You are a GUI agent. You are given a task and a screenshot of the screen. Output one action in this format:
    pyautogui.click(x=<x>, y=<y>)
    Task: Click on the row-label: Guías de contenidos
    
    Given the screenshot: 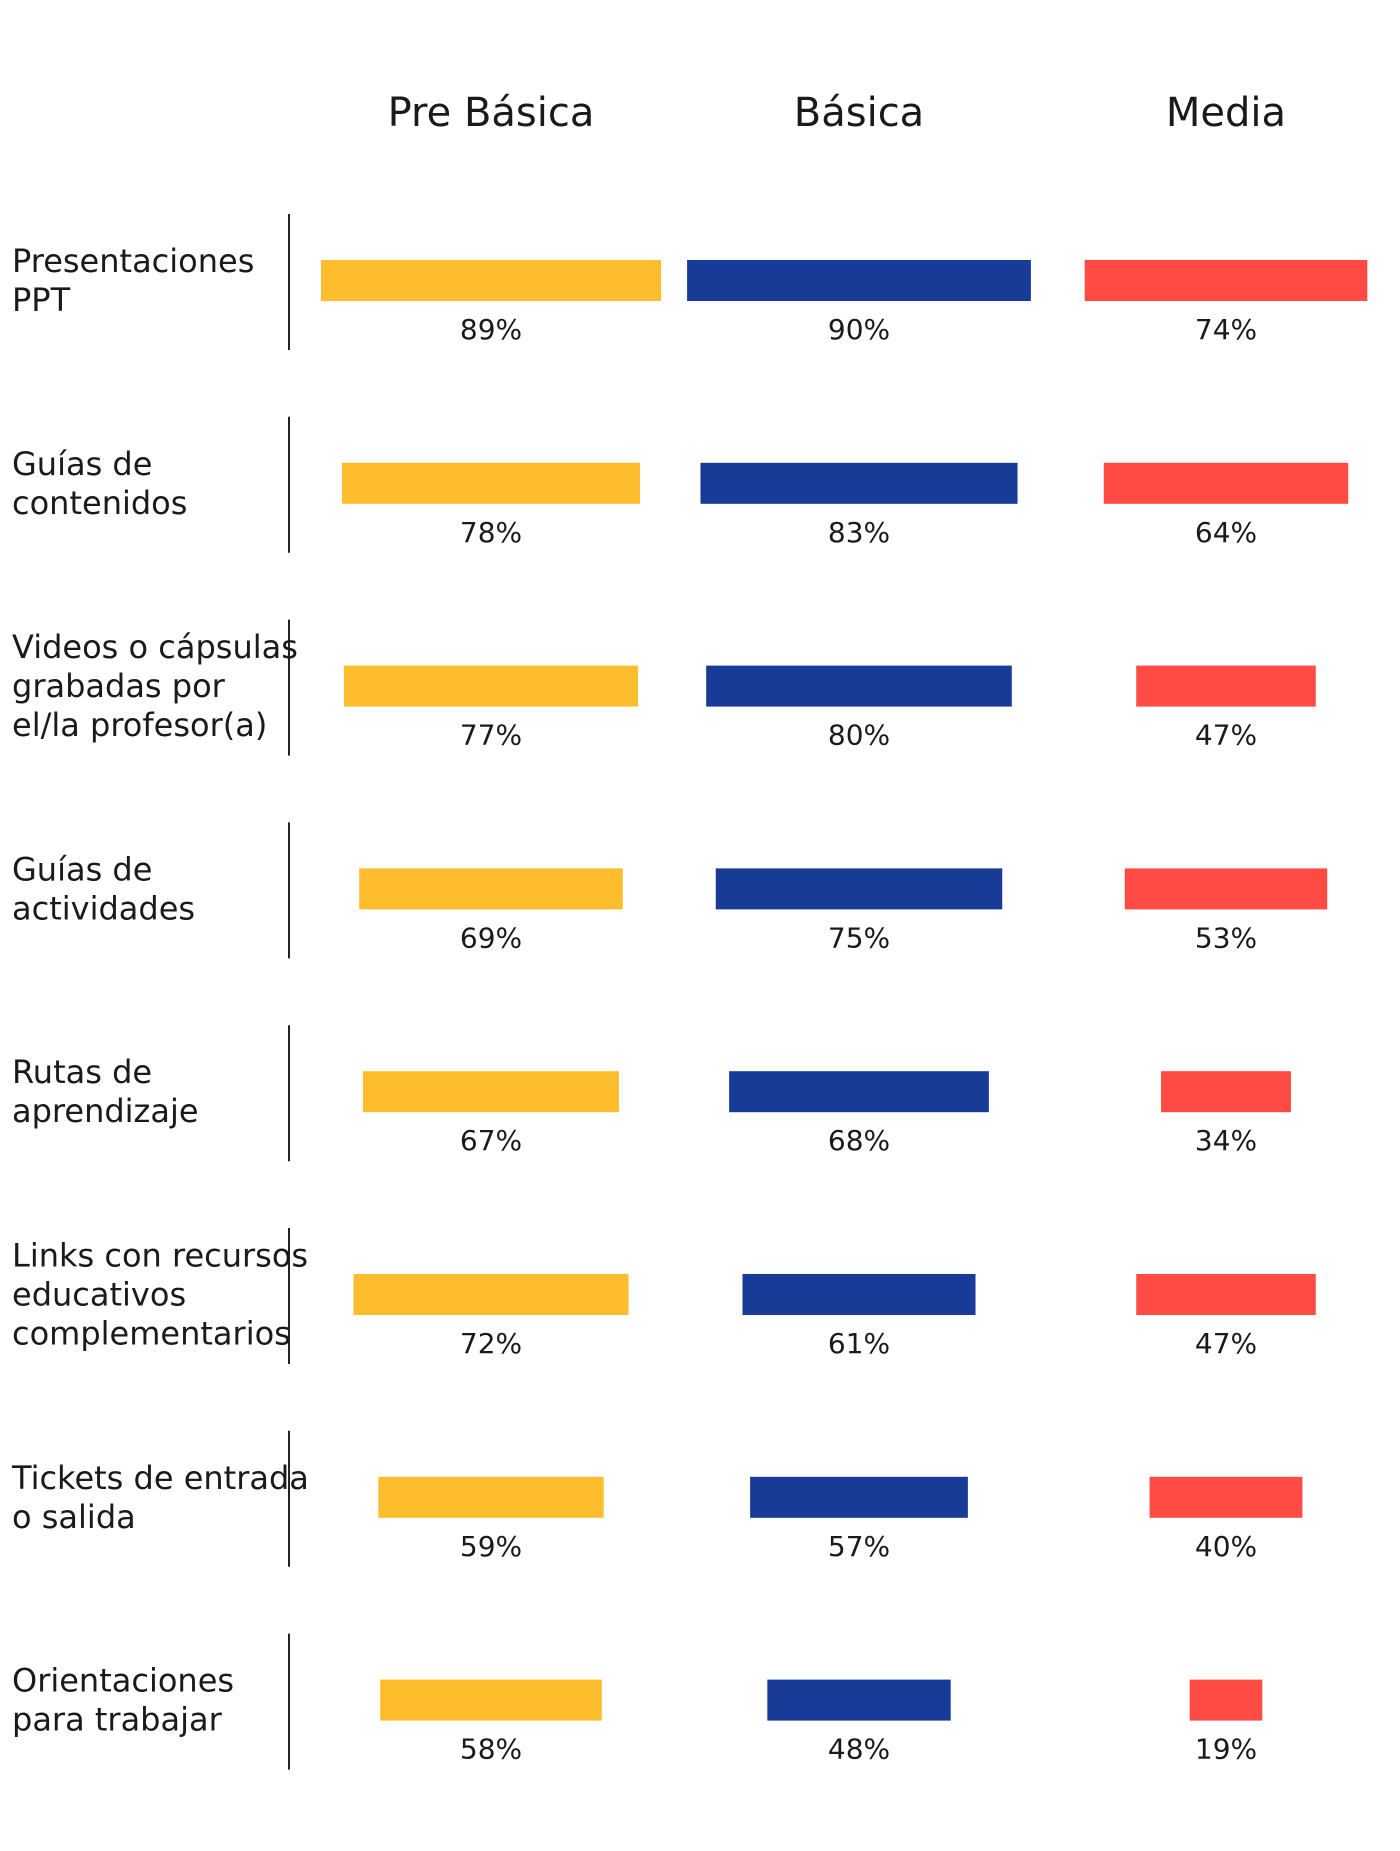 What is the action you would take?
    pyautogui.click(x=99, y=483)
    